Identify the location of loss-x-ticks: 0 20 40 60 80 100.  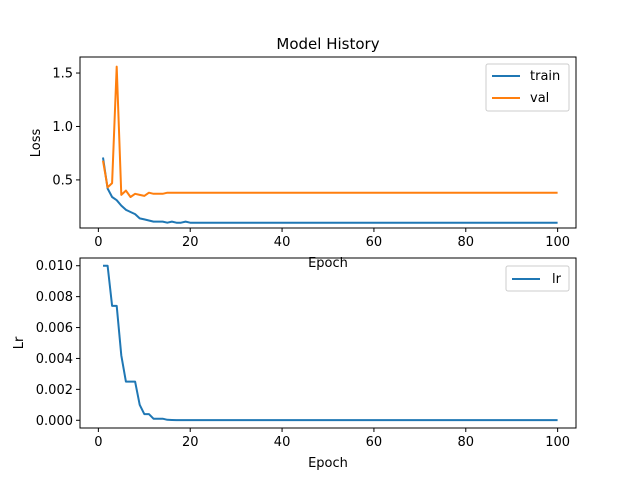
(332, 239).